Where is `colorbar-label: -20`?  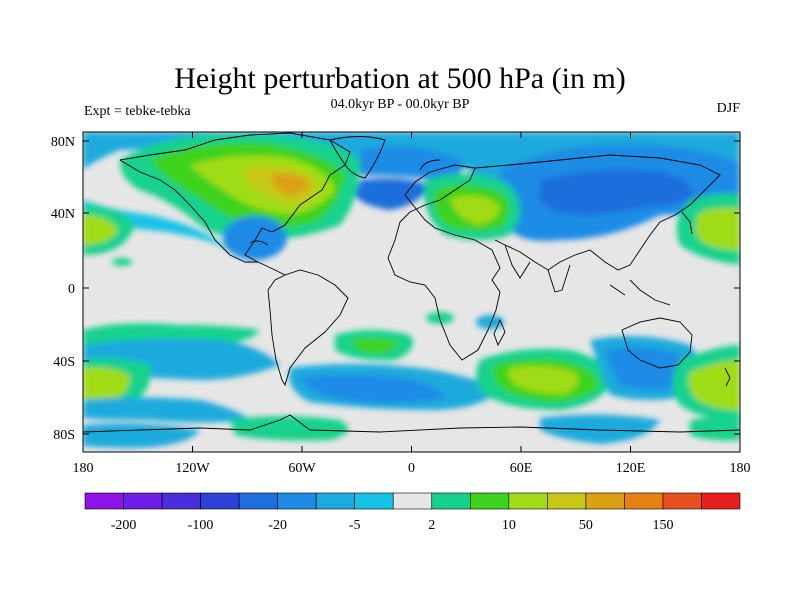 colorbar-label: -20 is located at coordinates (277, 525).